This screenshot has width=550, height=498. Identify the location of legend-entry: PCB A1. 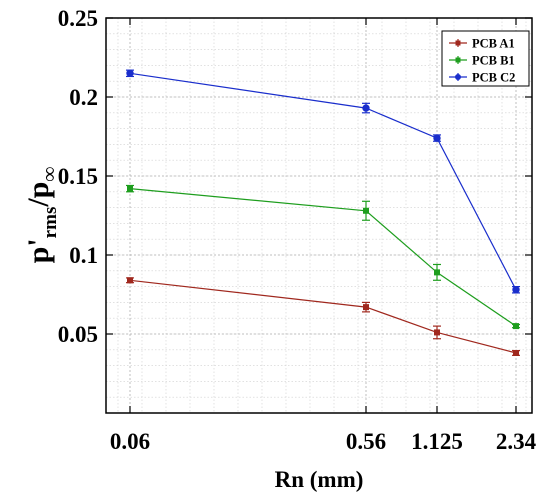
(482, 44).